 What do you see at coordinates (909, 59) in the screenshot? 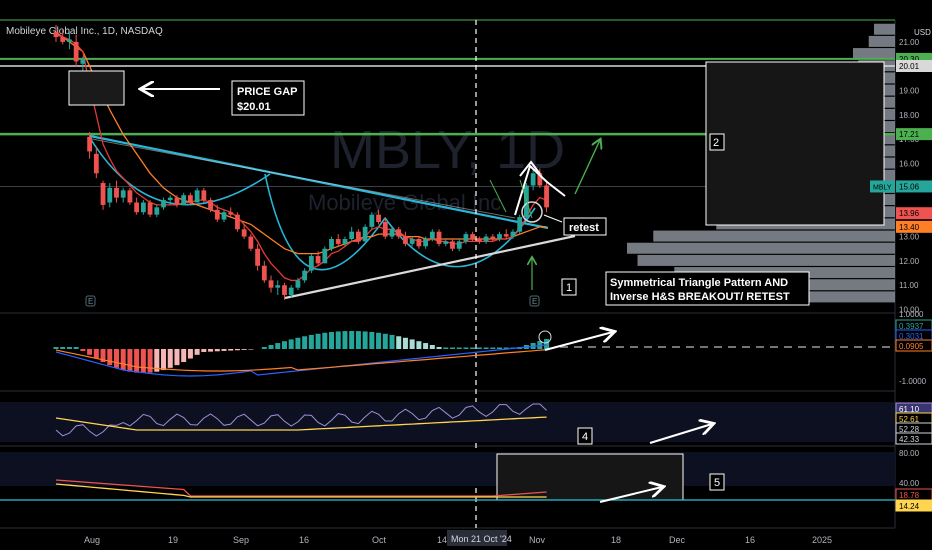
I see `price-label: 20.30` at bounding box center [909, 59].